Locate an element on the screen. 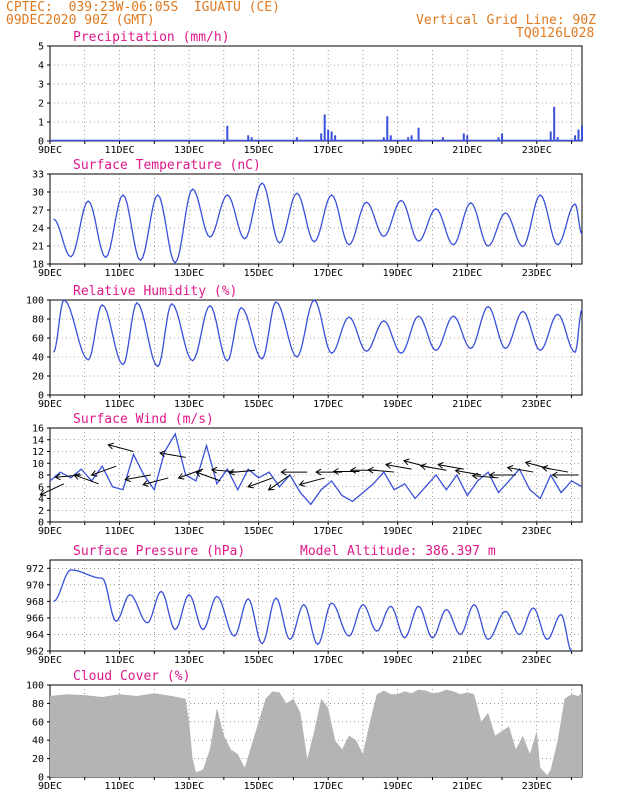 This screenshot has height=800, width=618. panel-title: Surface Temperature (nC) is located at coordinates (167, 165).